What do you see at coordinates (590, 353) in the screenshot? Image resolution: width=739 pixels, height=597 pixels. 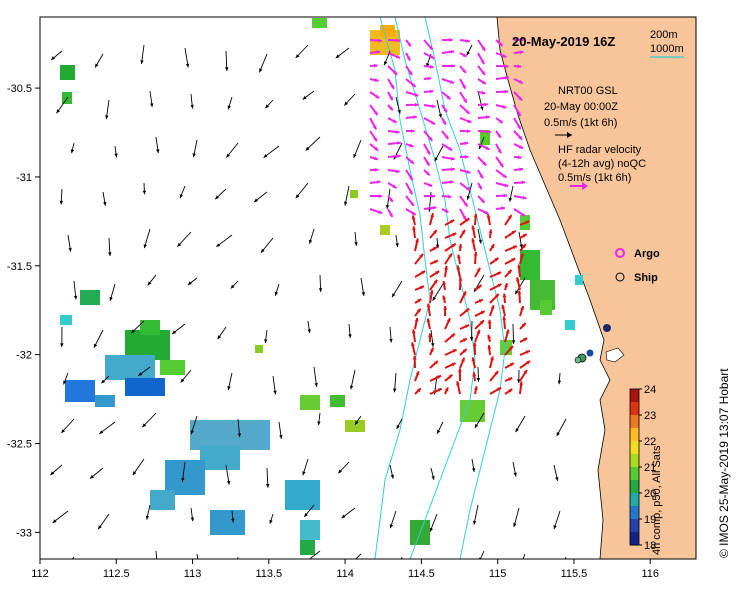 I see `mooring-marker-b` at bounding box center [590, 353].